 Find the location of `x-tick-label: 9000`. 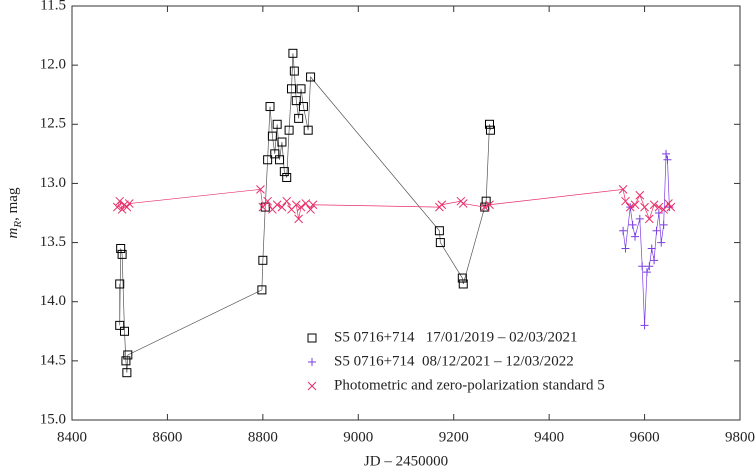

x-tick-label: 9000 is located at coordinates (358, 437).